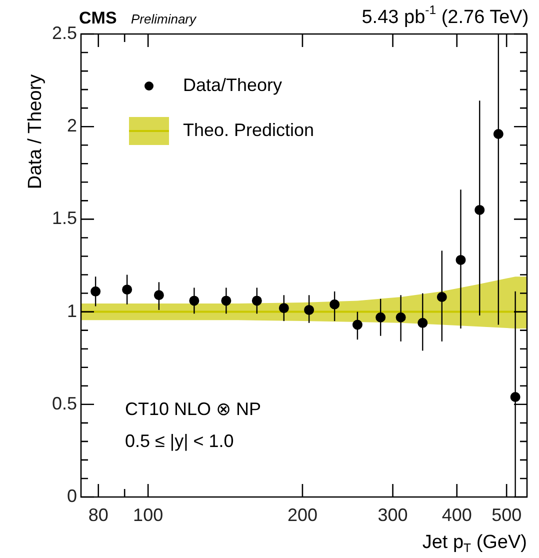  Describe the element at coordinates (71, 496) in the screenshot. I see `y-tick-label: 0` at that location.